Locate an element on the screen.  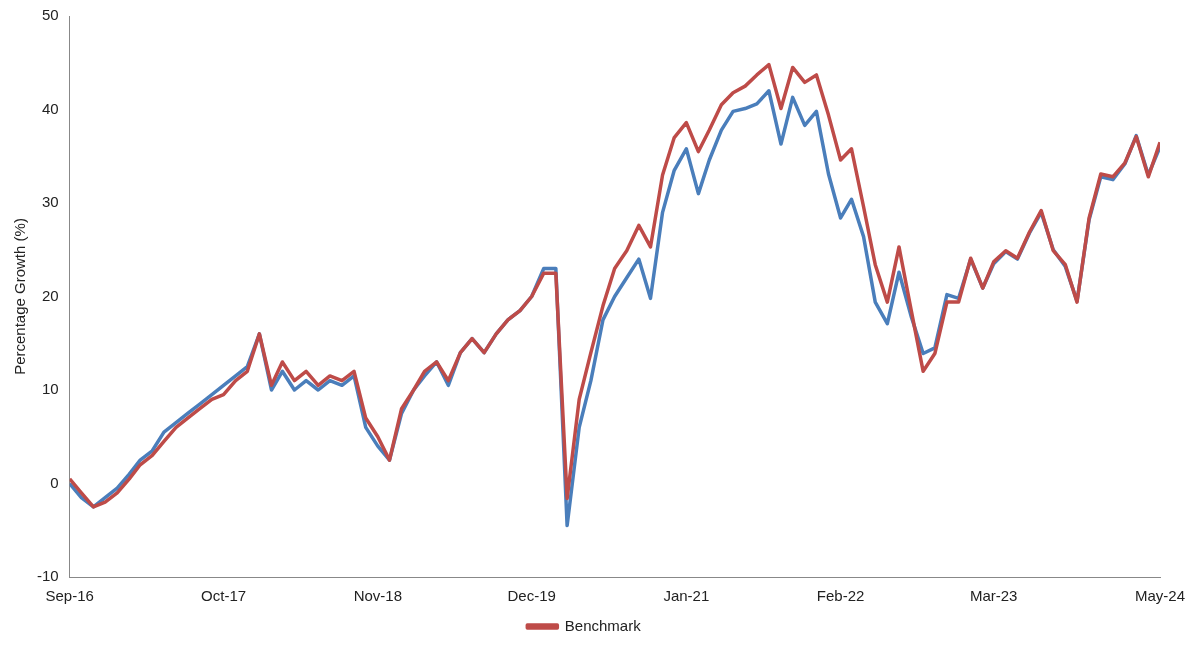
y-tick-label: -10 is located at coordinates (47, 576).